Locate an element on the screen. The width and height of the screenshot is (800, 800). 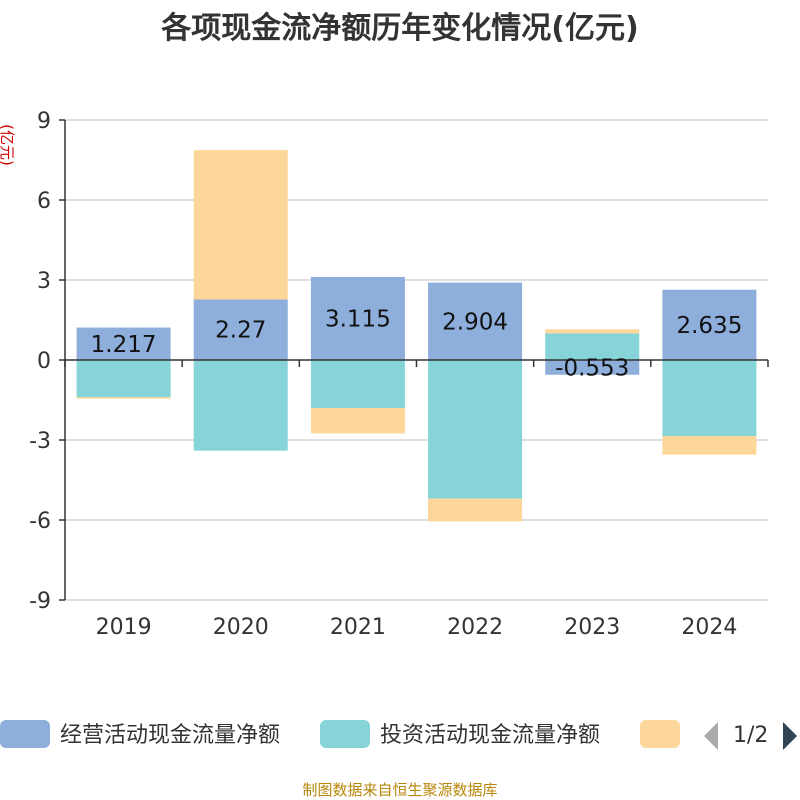
y-tick-label: 9 is located at coordinates (44, 121).